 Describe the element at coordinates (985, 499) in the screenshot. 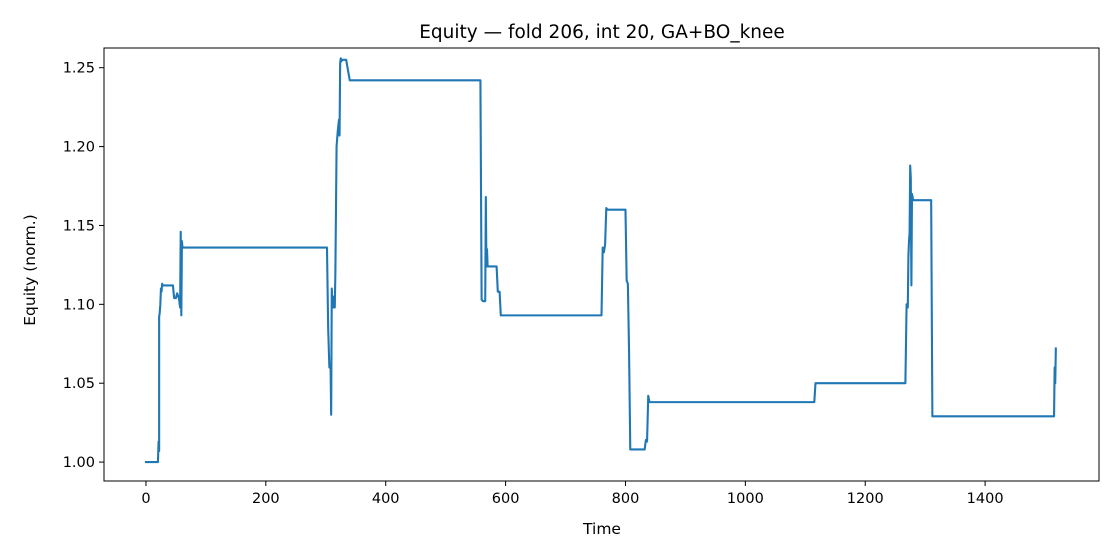

I see `x-tick-label: 1400` at that location.